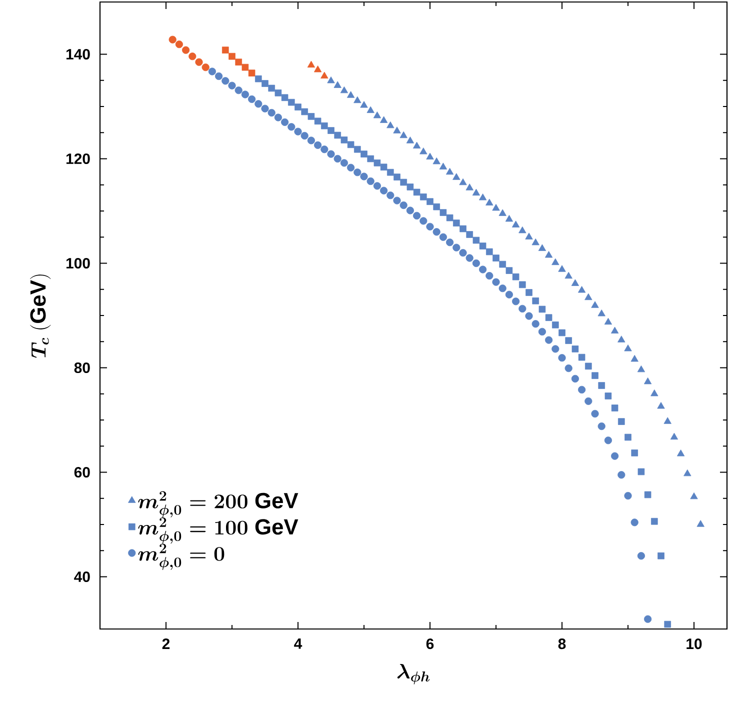 This screenshot has width=730, height=721. I want to click on y-tick-label: 80, so click(82, 368).